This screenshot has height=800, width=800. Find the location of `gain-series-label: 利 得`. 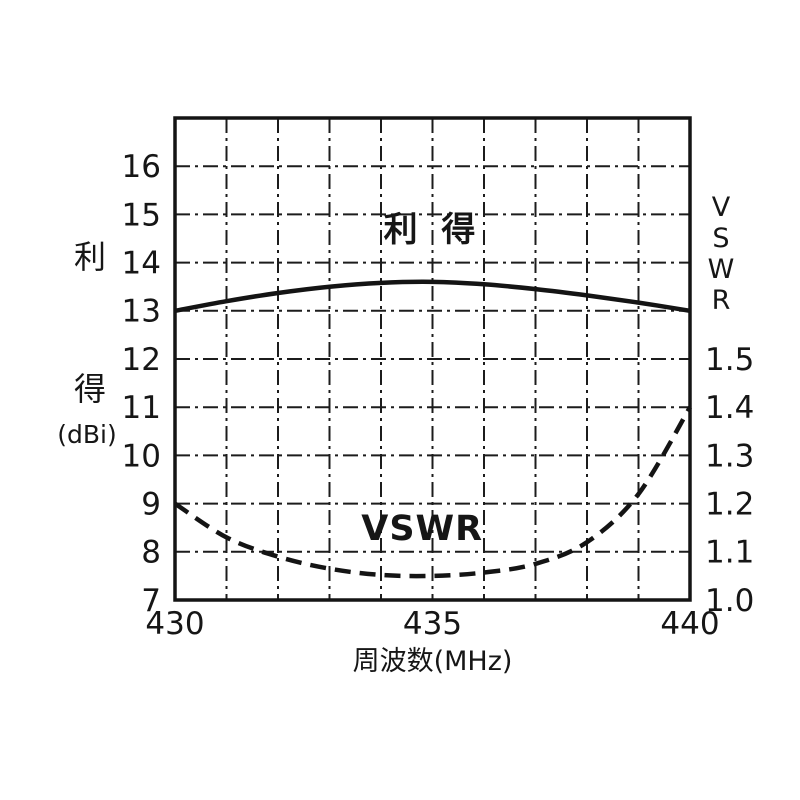

gain-series-label: 利 得 is located at coordinates (433, 230).